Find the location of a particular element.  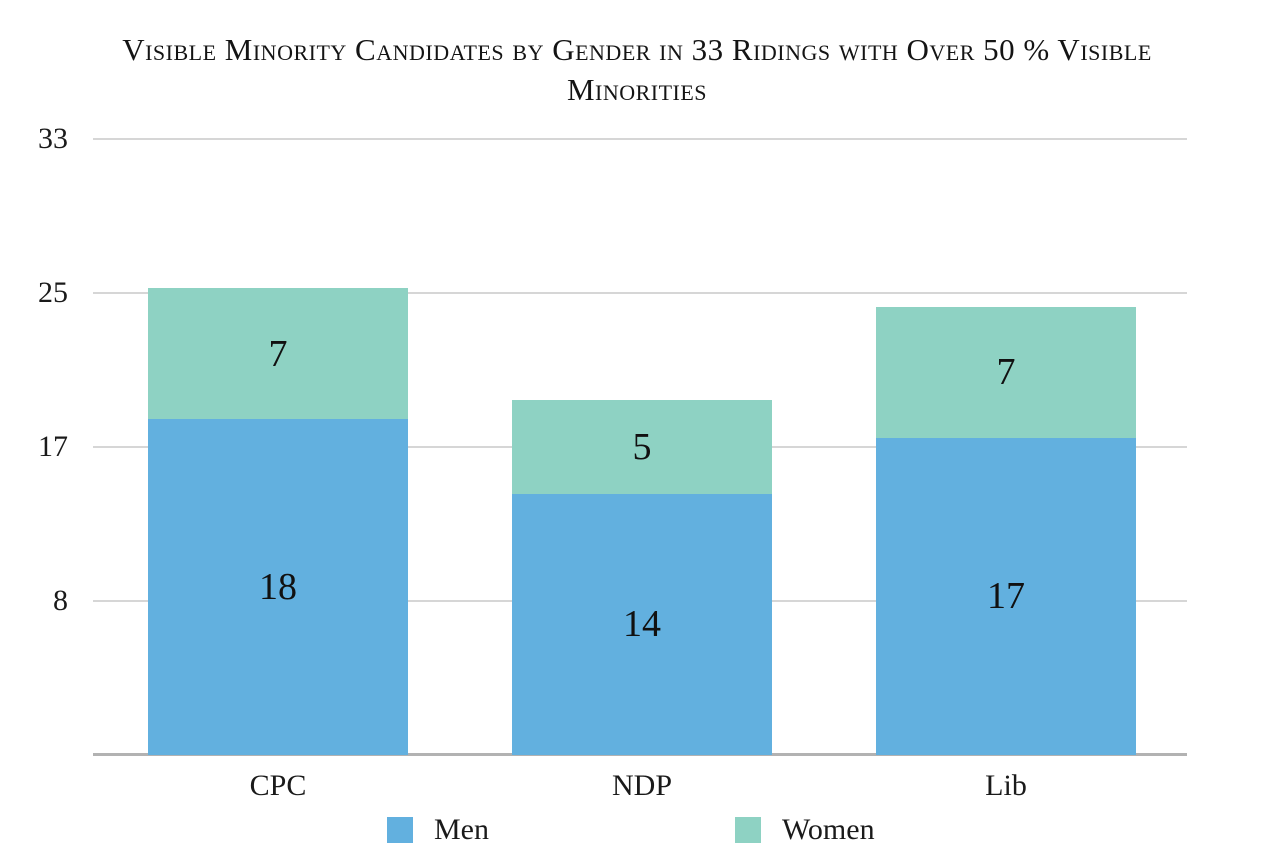

bar-value-label: 17 is located at coordinates (1006, 596).